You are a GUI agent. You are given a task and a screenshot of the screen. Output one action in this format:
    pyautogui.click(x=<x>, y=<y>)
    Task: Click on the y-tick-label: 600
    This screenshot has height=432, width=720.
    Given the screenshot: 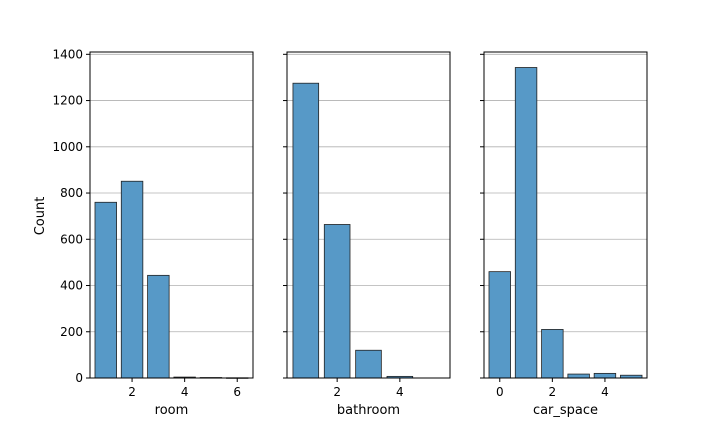 What is the action you would take?
    pyautogui.click(x=71, y=239)
    